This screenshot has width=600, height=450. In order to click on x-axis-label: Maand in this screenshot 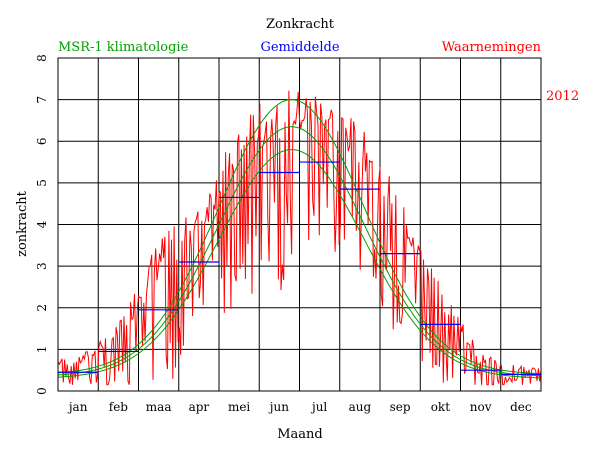, I will do `click(300, 434)`.